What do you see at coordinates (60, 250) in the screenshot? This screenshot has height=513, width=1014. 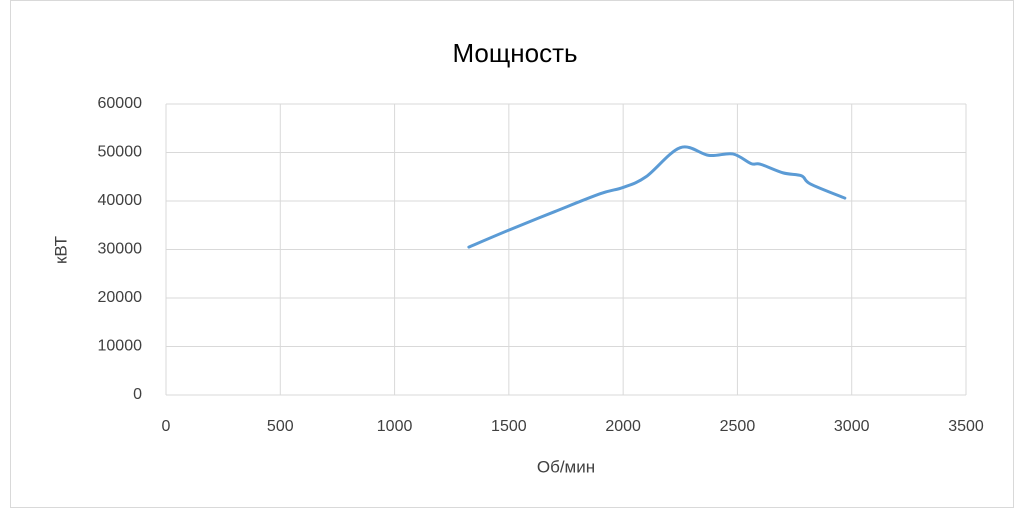 I see `y-axis-label: кВТ` at bounding box center [60, 250].